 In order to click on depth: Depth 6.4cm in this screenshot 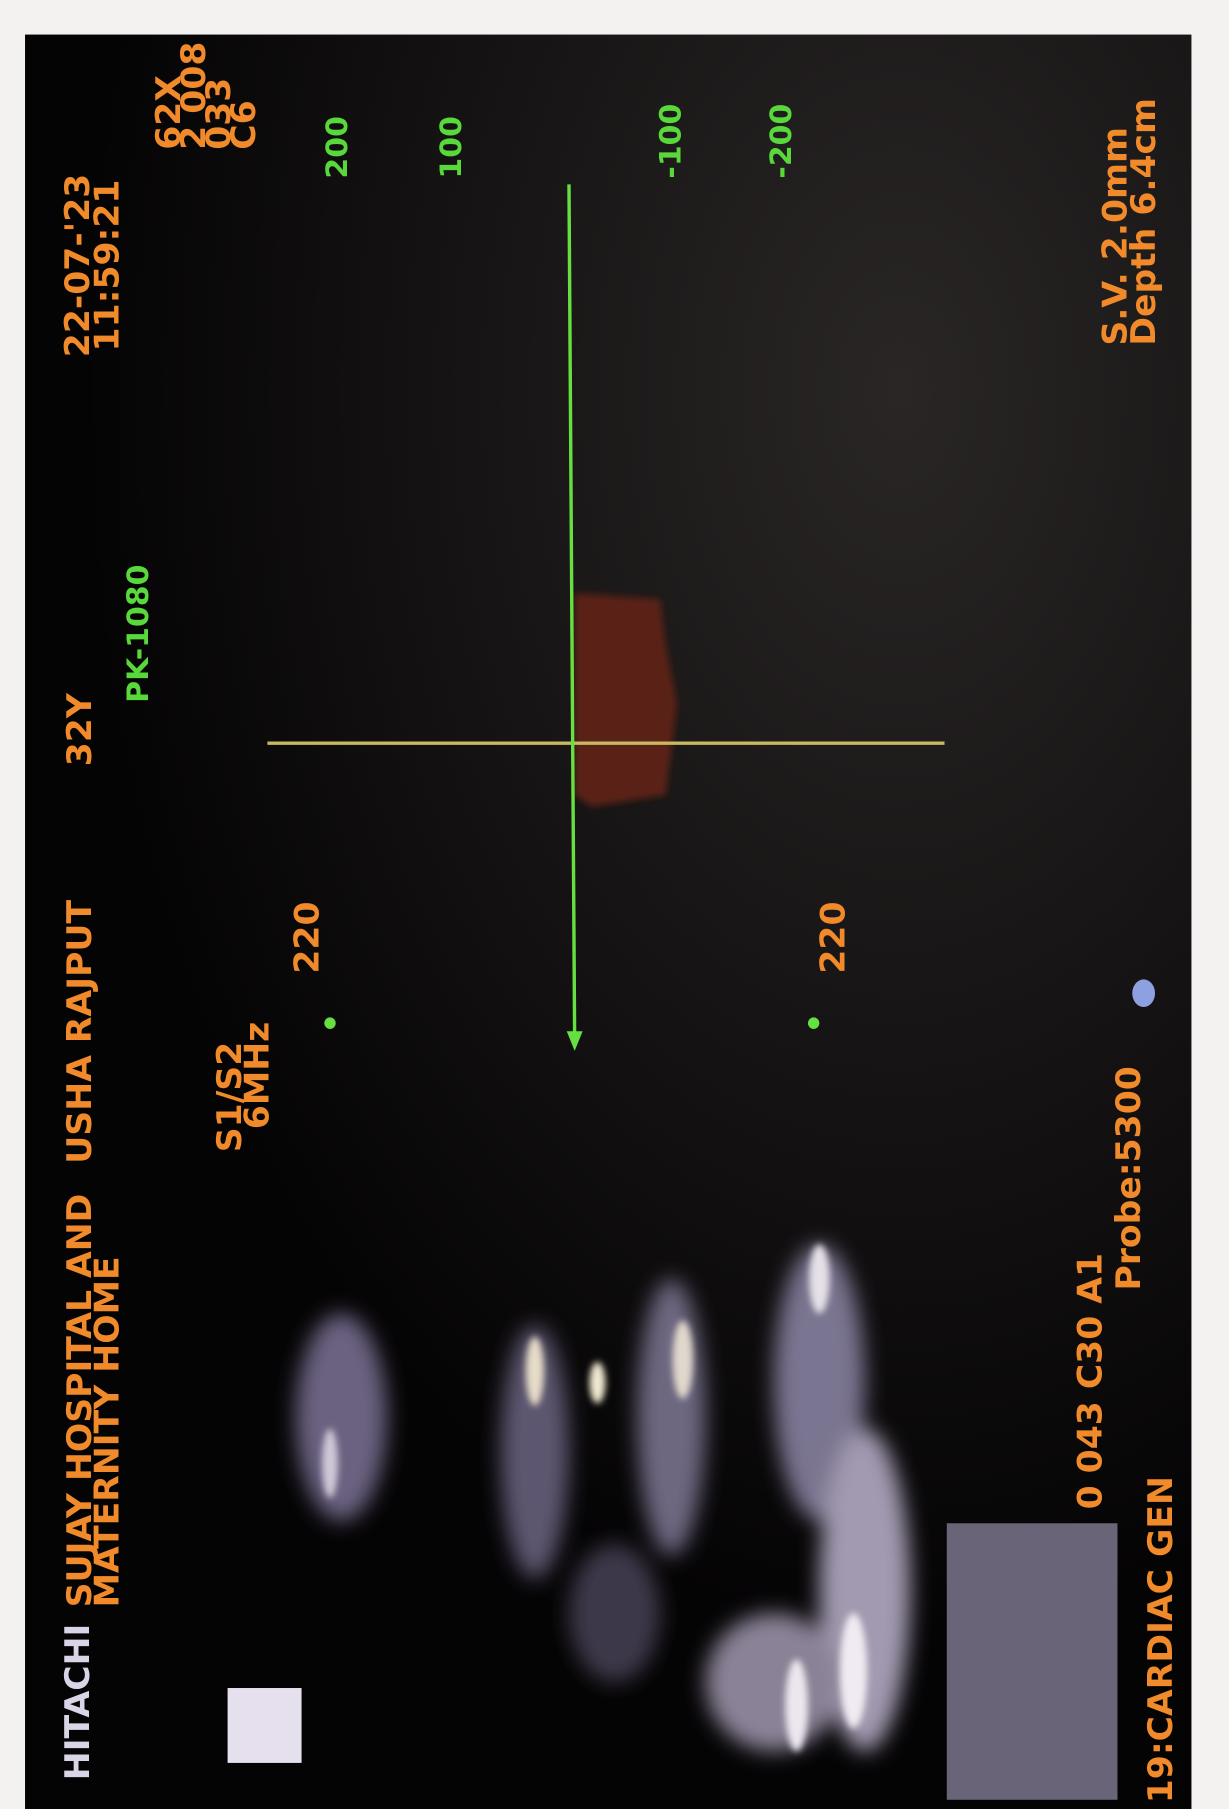, I will do `click(1144, 222)`.